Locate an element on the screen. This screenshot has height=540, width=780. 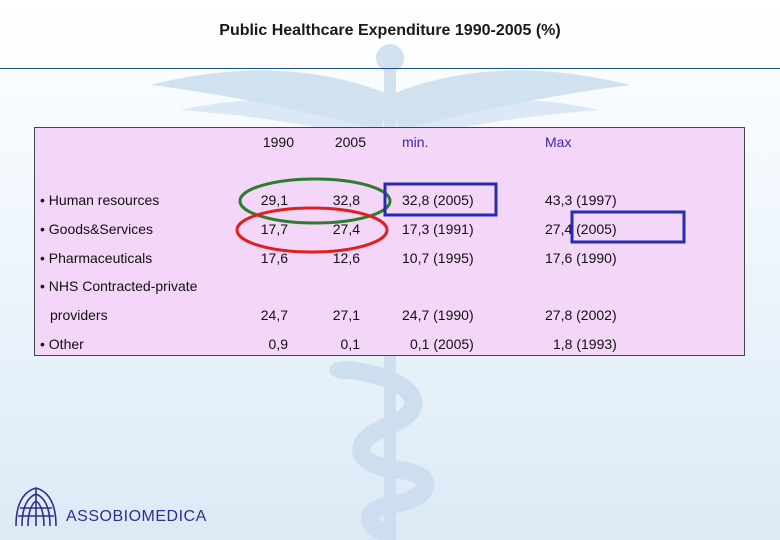
column-header-max: Max is located at coordinates (558, 142).